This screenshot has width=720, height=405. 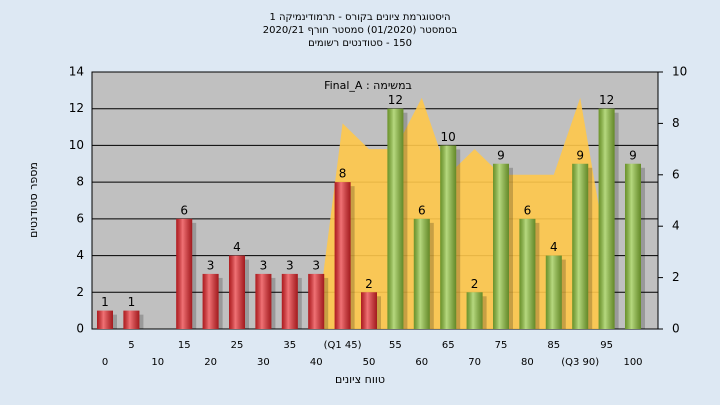 What do you see at coordinates (676, 174) in the screenshot?
I see `y2-tick-label: 6` at bounding box center [676, 174].